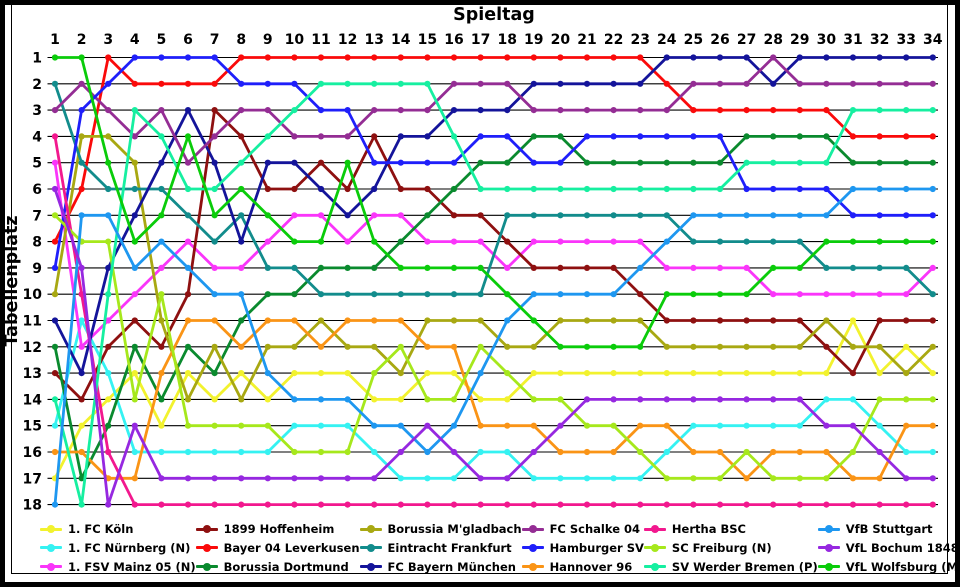 This screenshot has height=587, width=960. What do you see at coordinates (640, 504) in the screenshot?
I see `marker-hertha-bsc-md23` at bounding box center [640, 504].